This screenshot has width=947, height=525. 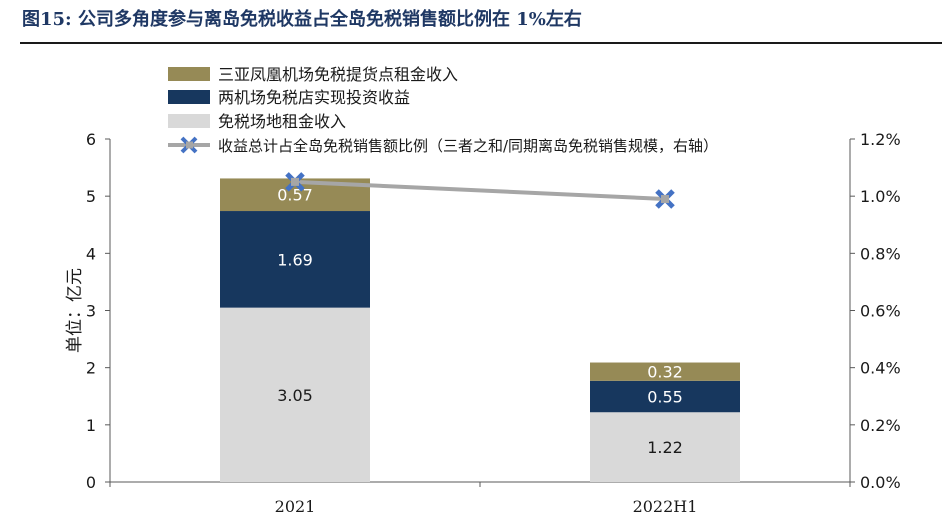 I want to click on bar-data-label: 0.32, so click(x=665, y=372).